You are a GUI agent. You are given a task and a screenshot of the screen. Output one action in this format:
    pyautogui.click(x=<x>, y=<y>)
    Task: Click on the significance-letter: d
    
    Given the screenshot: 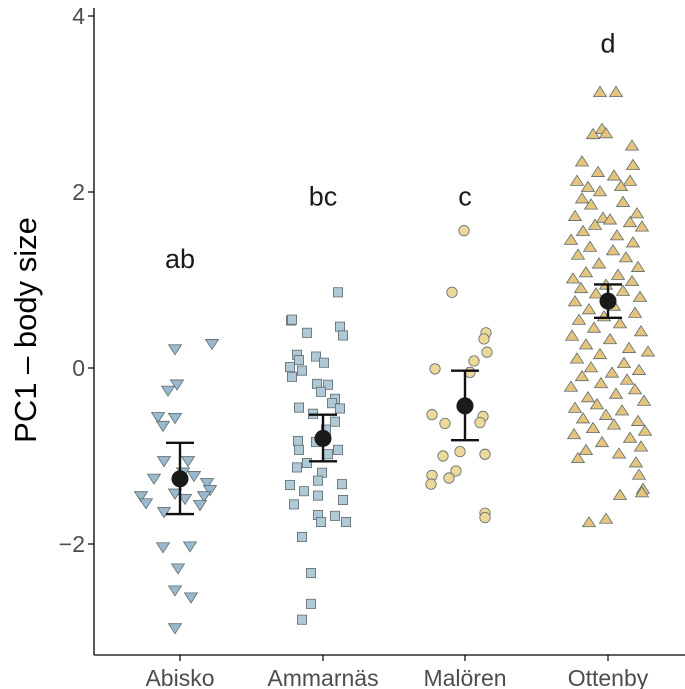 What is the action you would take?
    pyautogui.click(x=607, y=43)
    